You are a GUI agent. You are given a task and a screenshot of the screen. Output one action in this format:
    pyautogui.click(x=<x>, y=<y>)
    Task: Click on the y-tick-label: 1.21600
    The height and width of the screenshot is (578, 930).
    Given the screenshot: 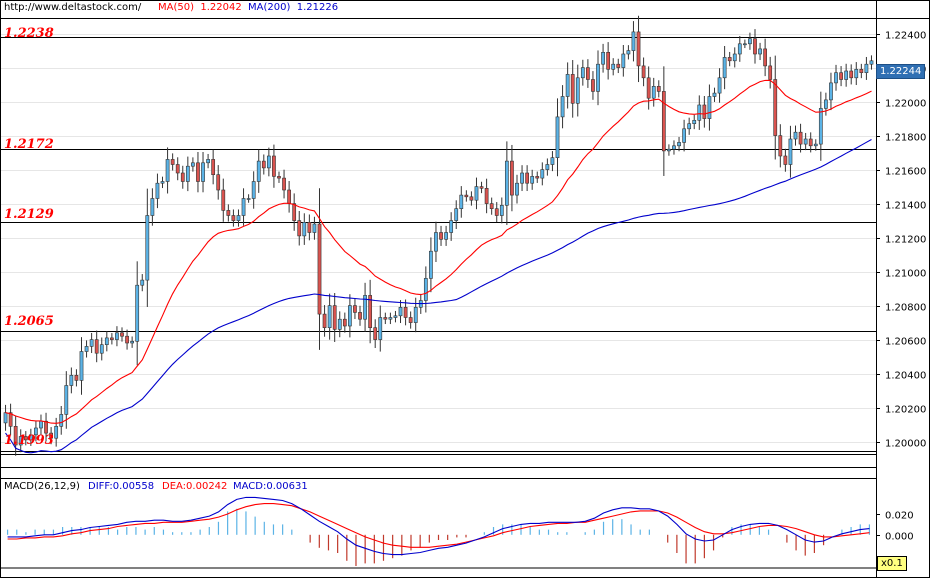 What is the action you would take?
    pyautogui.click(x=905, y=172)
    